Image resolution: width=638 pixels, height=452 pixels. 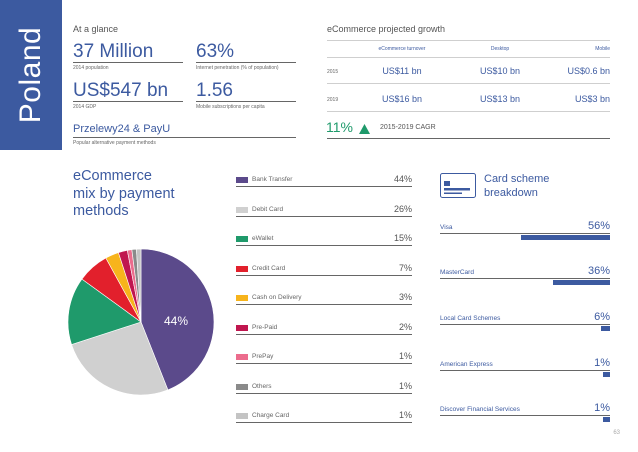 I want to click on card-scheme-value: 36%, so click(x=598, y=271).